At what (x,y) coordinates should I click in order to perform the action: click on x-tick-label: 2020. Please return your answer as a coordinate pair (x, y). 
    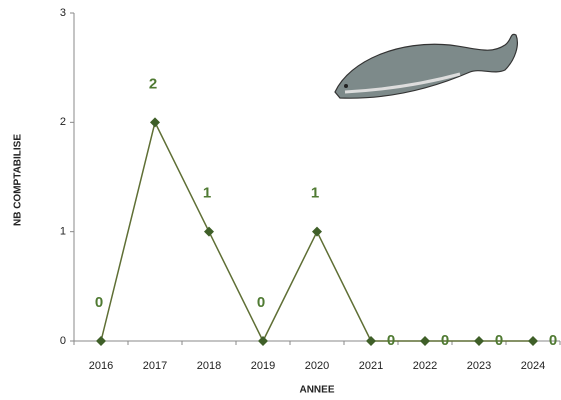
    Looking at the image, I should click on (317, 366).